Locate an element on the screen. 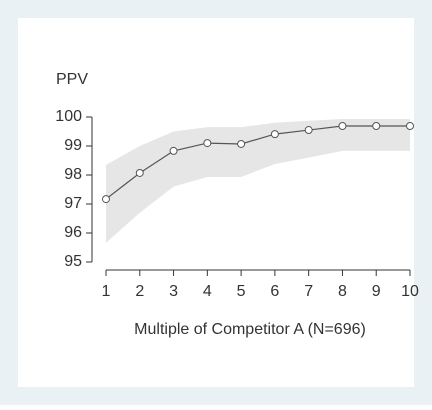  x-tick-label: 8 is located at coordinates (342, 291).